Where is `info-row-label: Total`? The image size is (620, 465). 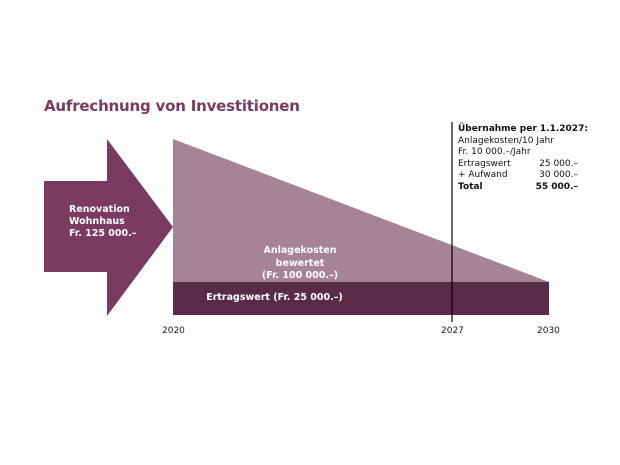
info-row-label: Total is located at coordinates (470, 186).